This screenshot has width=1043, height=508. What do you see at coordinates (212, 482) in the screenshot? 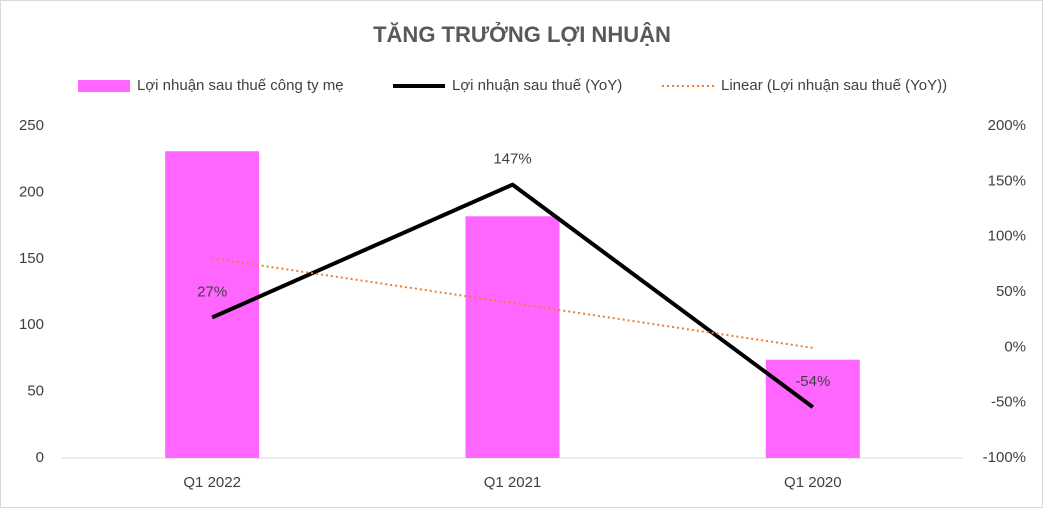
I see `x-tick-label: Q1 2022` at bounding box center [212, 482].